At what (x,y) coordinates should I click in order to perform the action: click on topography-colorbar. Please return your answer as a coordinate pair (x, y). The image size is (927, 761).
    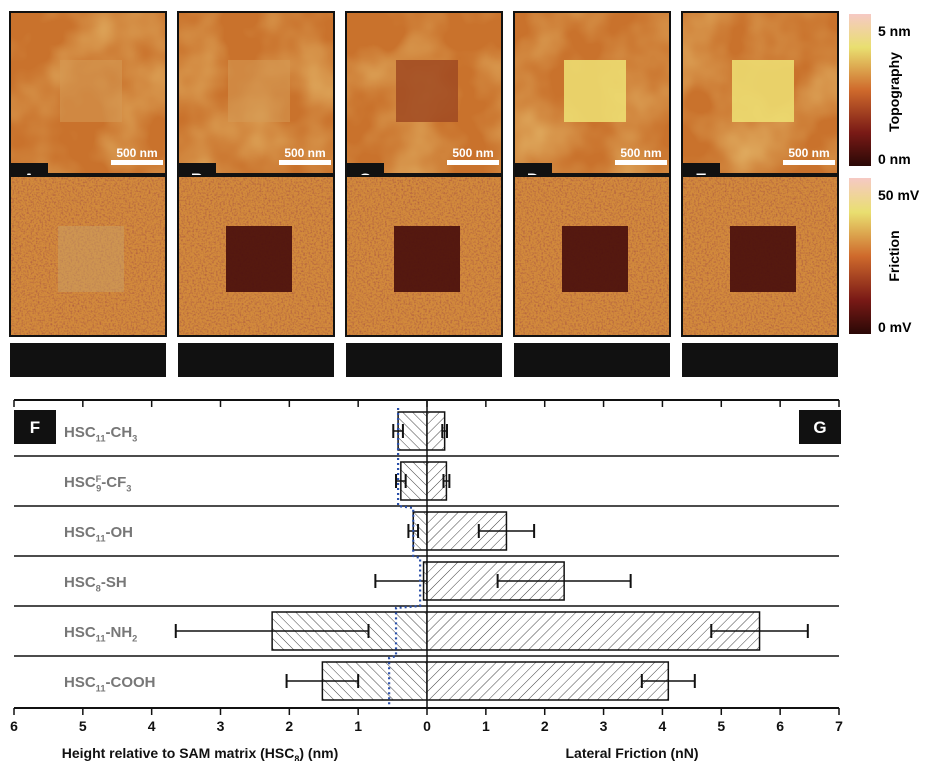
    Looking at the image, I should click on (860, 90).